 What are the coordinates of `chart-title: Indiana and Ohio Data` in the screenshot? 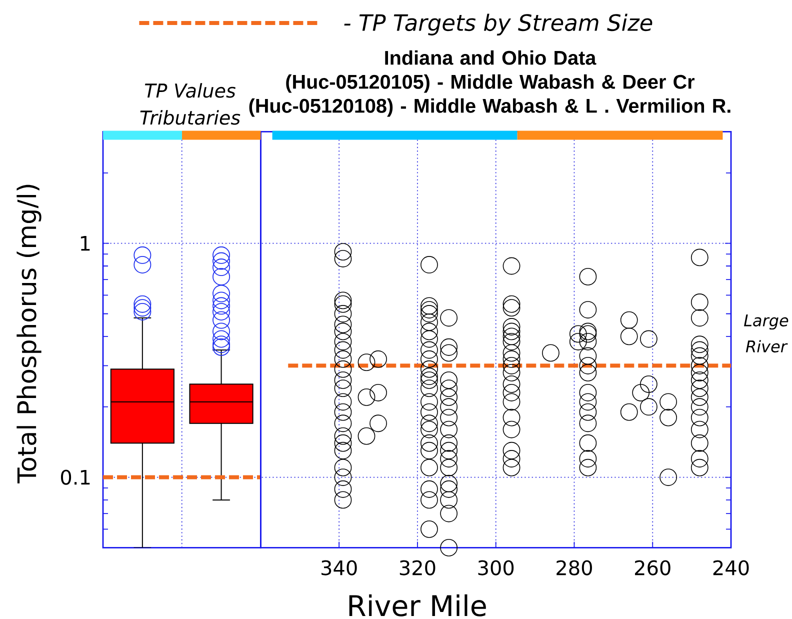 It's located at (490, 57).